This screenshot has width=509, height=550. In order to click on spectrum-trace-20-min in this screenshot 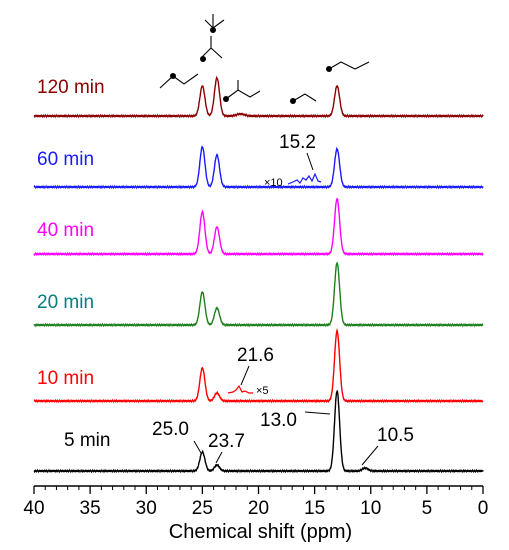, I will do `click(258, 294)`.